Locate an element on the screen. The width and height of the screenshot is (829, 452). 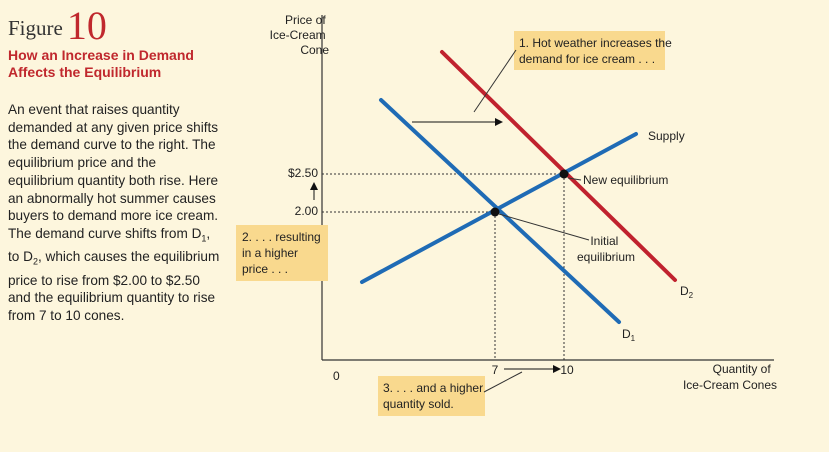
d1-label: D1 is located at coordinates (629, 335).